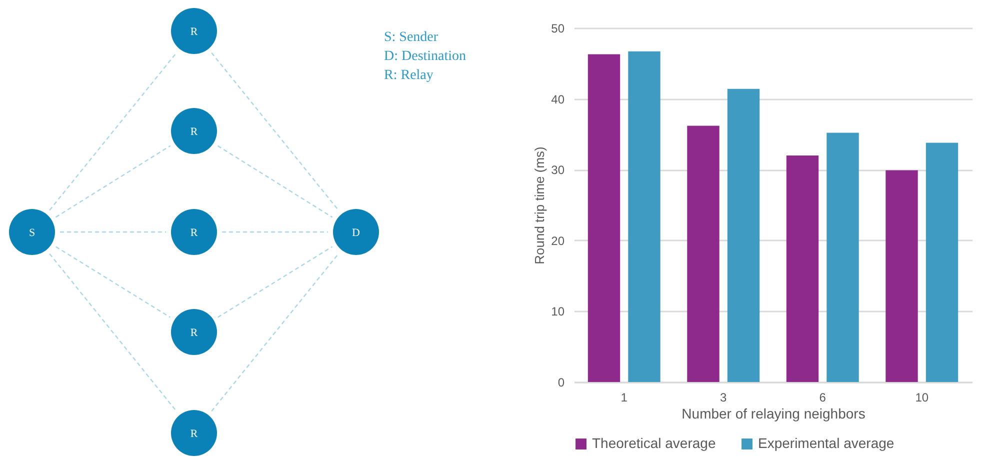 Image resolution: width=988 pixels, height=463 pixels. What do you see at coordinates (561, 383) in the screenshot?
I see `y-tick-label: 0` at bounding box center [561, 383].